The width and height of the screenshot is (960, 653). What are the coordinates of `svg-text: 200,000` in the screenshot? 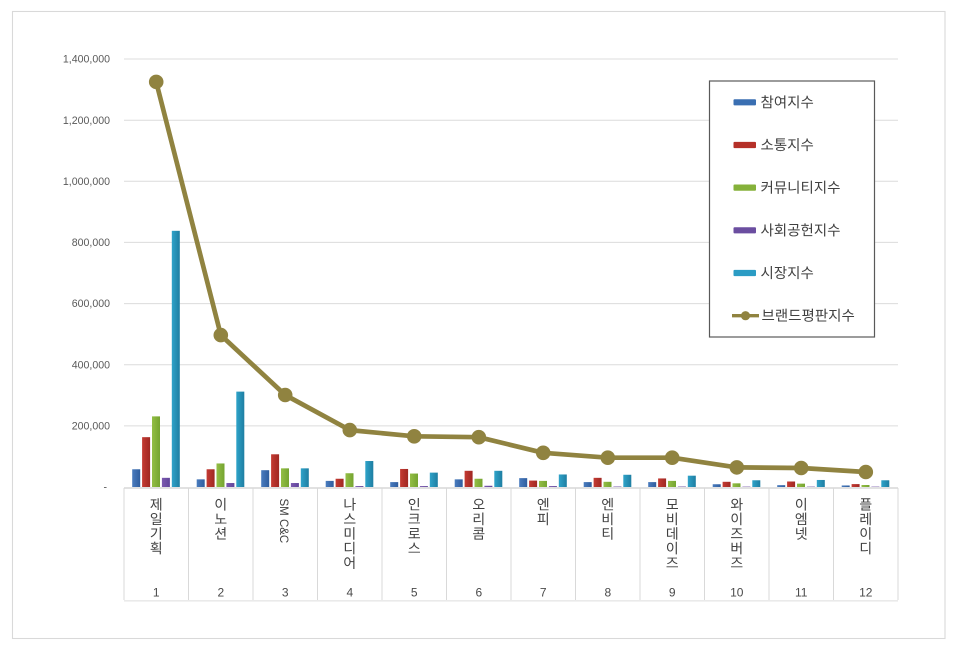 It's located at (91, 427).